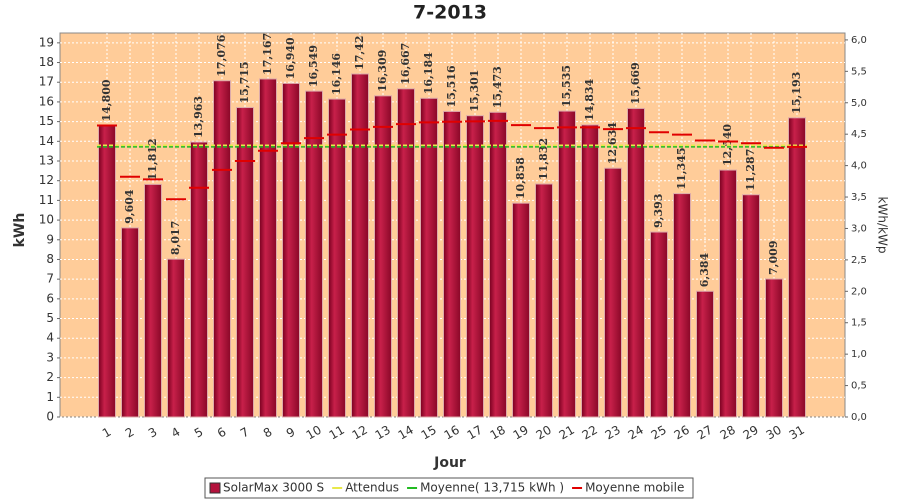  Describe the element at coordinates (153, 433) in the screenshot. I see `x-tick-label: 3` at that location.